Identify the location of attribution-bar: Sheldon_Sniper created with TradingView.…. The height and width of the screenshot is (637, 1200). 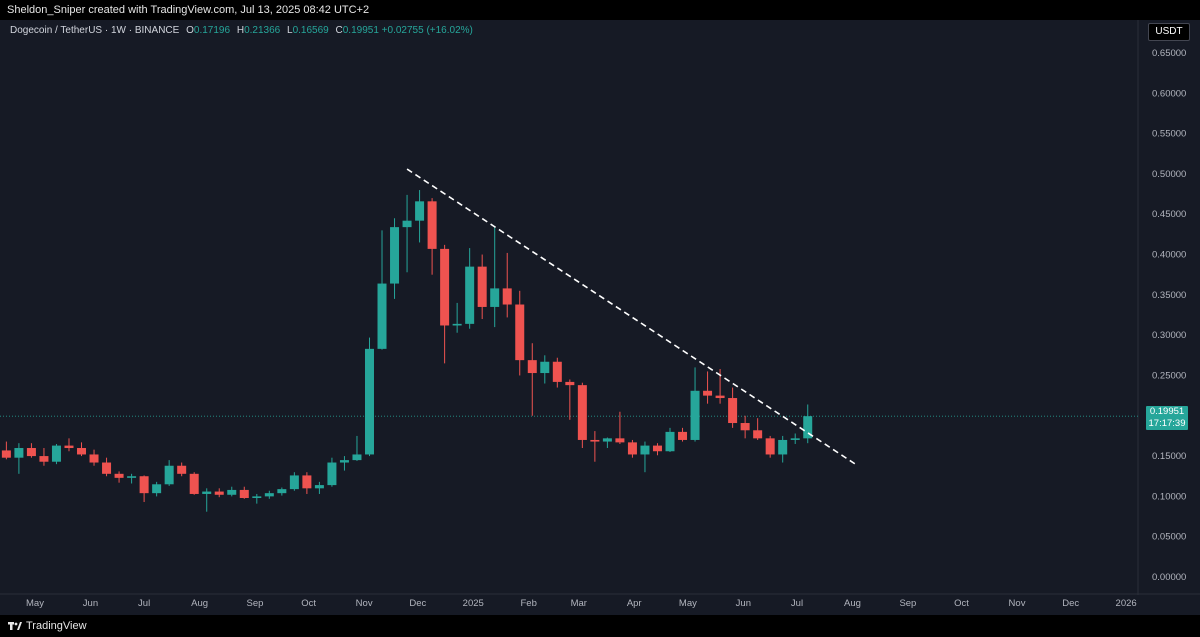
(600, 10).